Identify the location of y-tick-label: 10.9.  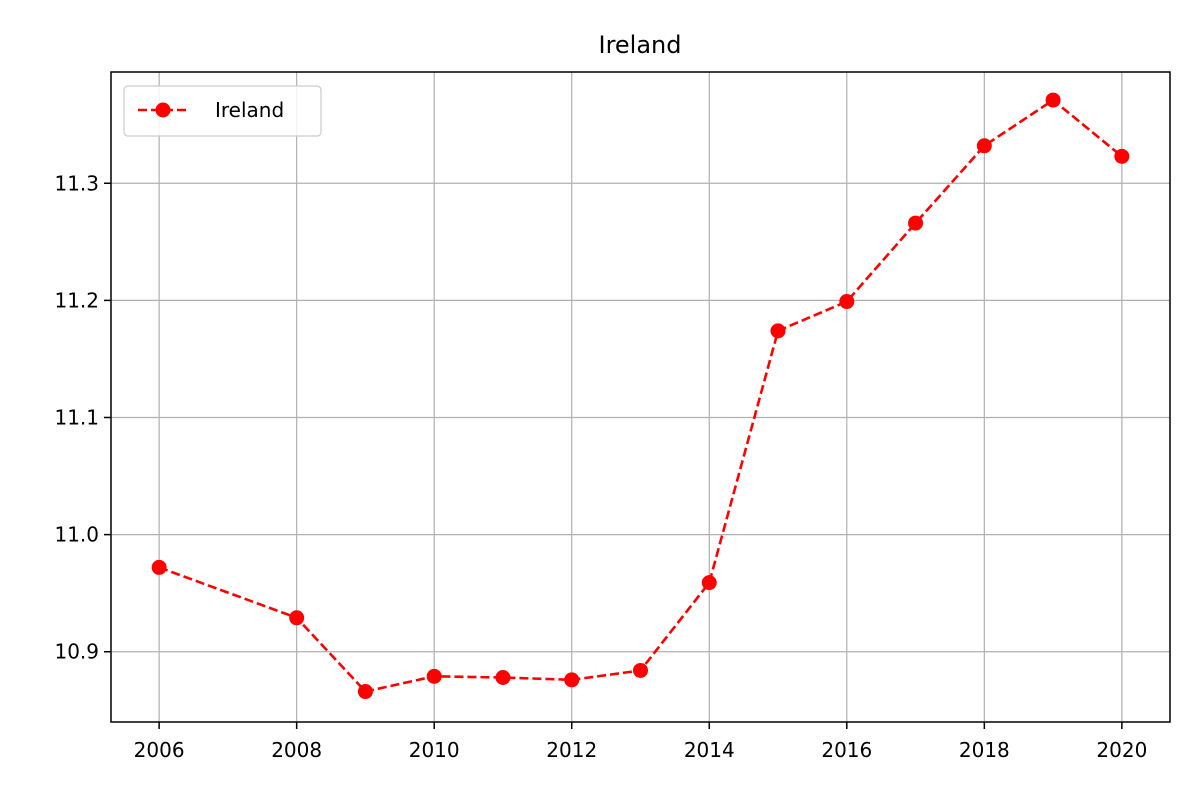
(76, 652).